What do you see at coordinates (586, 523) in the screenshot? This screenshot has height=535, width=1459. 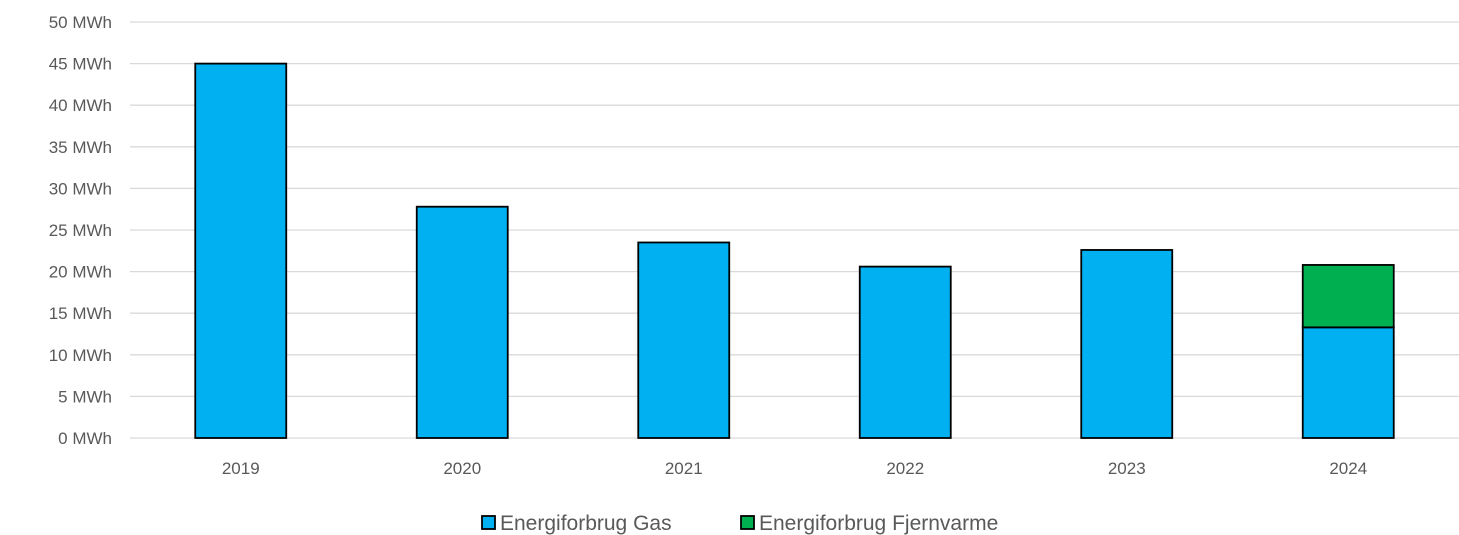 I see `legend-label: Energiforbrug Gas` at bounding box center [586, 523].